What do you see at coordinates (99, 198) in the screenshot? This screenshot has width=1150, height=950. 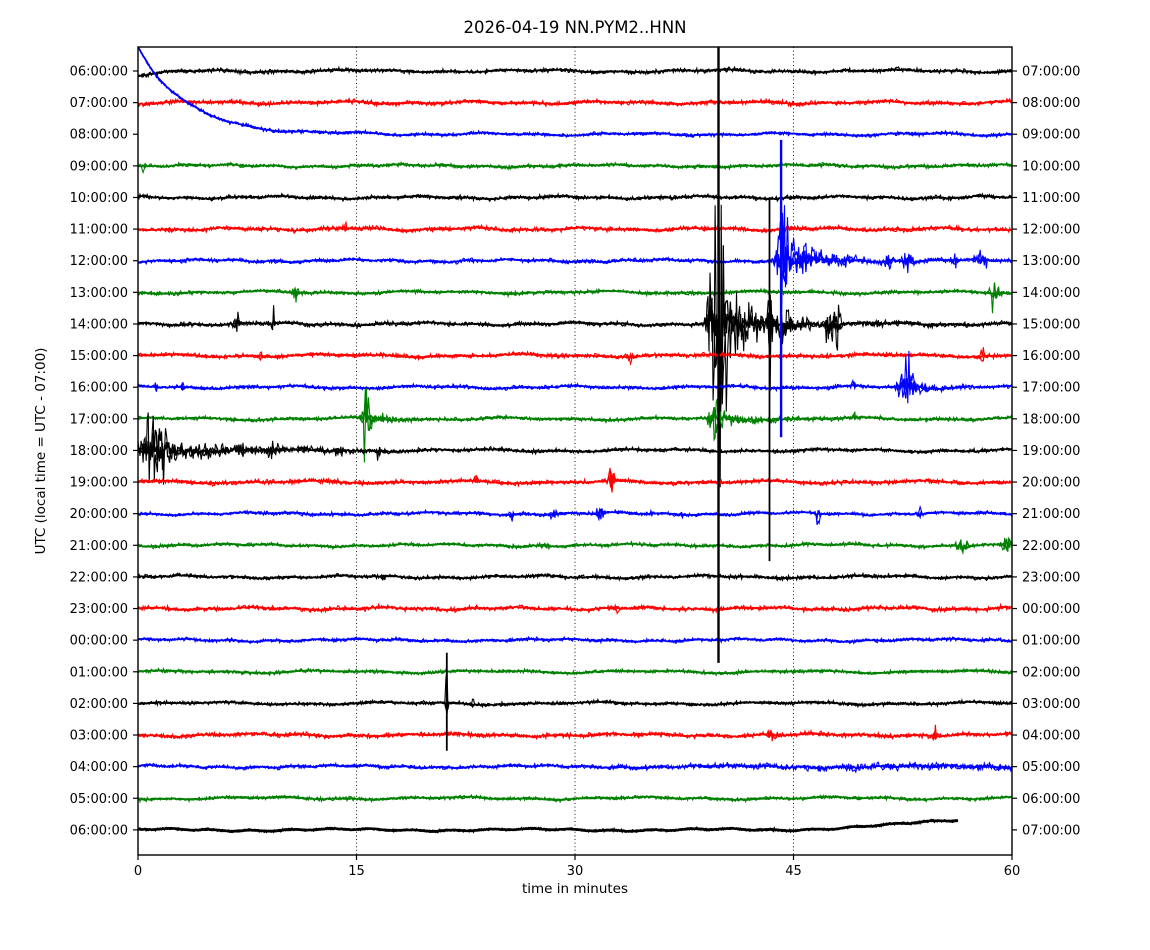 I see `utc-time-label: 10:00:00` at bounding box center [99, 198].